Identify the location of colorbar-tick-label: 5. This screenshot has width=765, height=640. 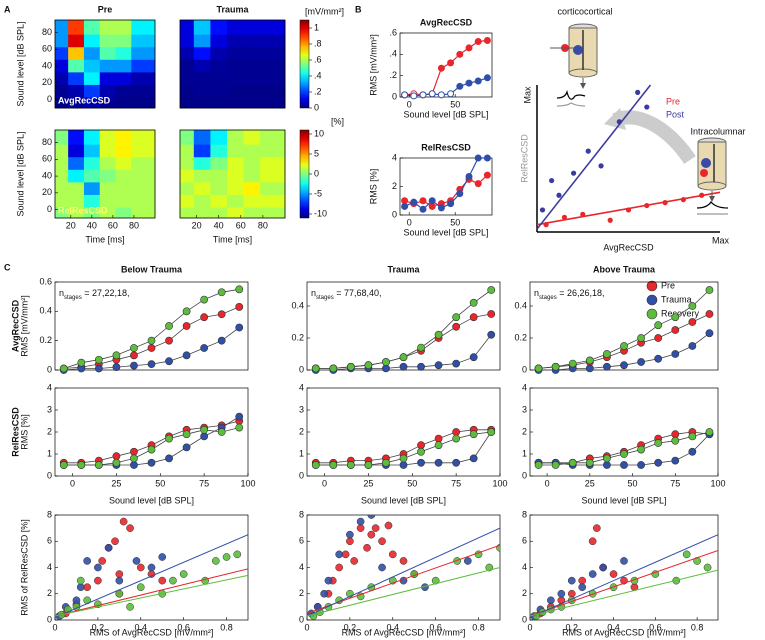
(316, 153).